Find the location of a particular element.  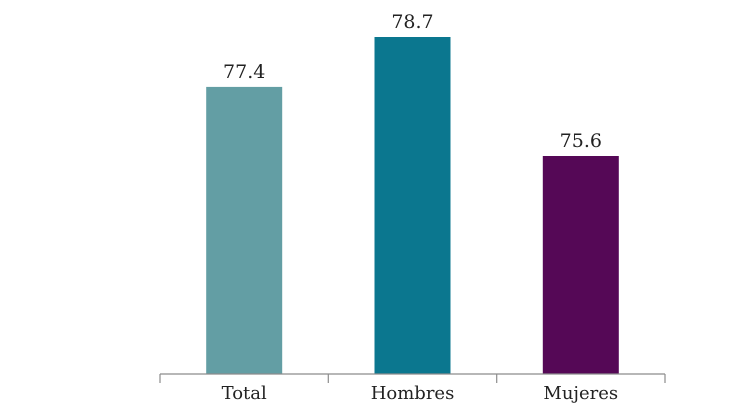

x-tick-label-total: Total is located at coordinates (244, 393).